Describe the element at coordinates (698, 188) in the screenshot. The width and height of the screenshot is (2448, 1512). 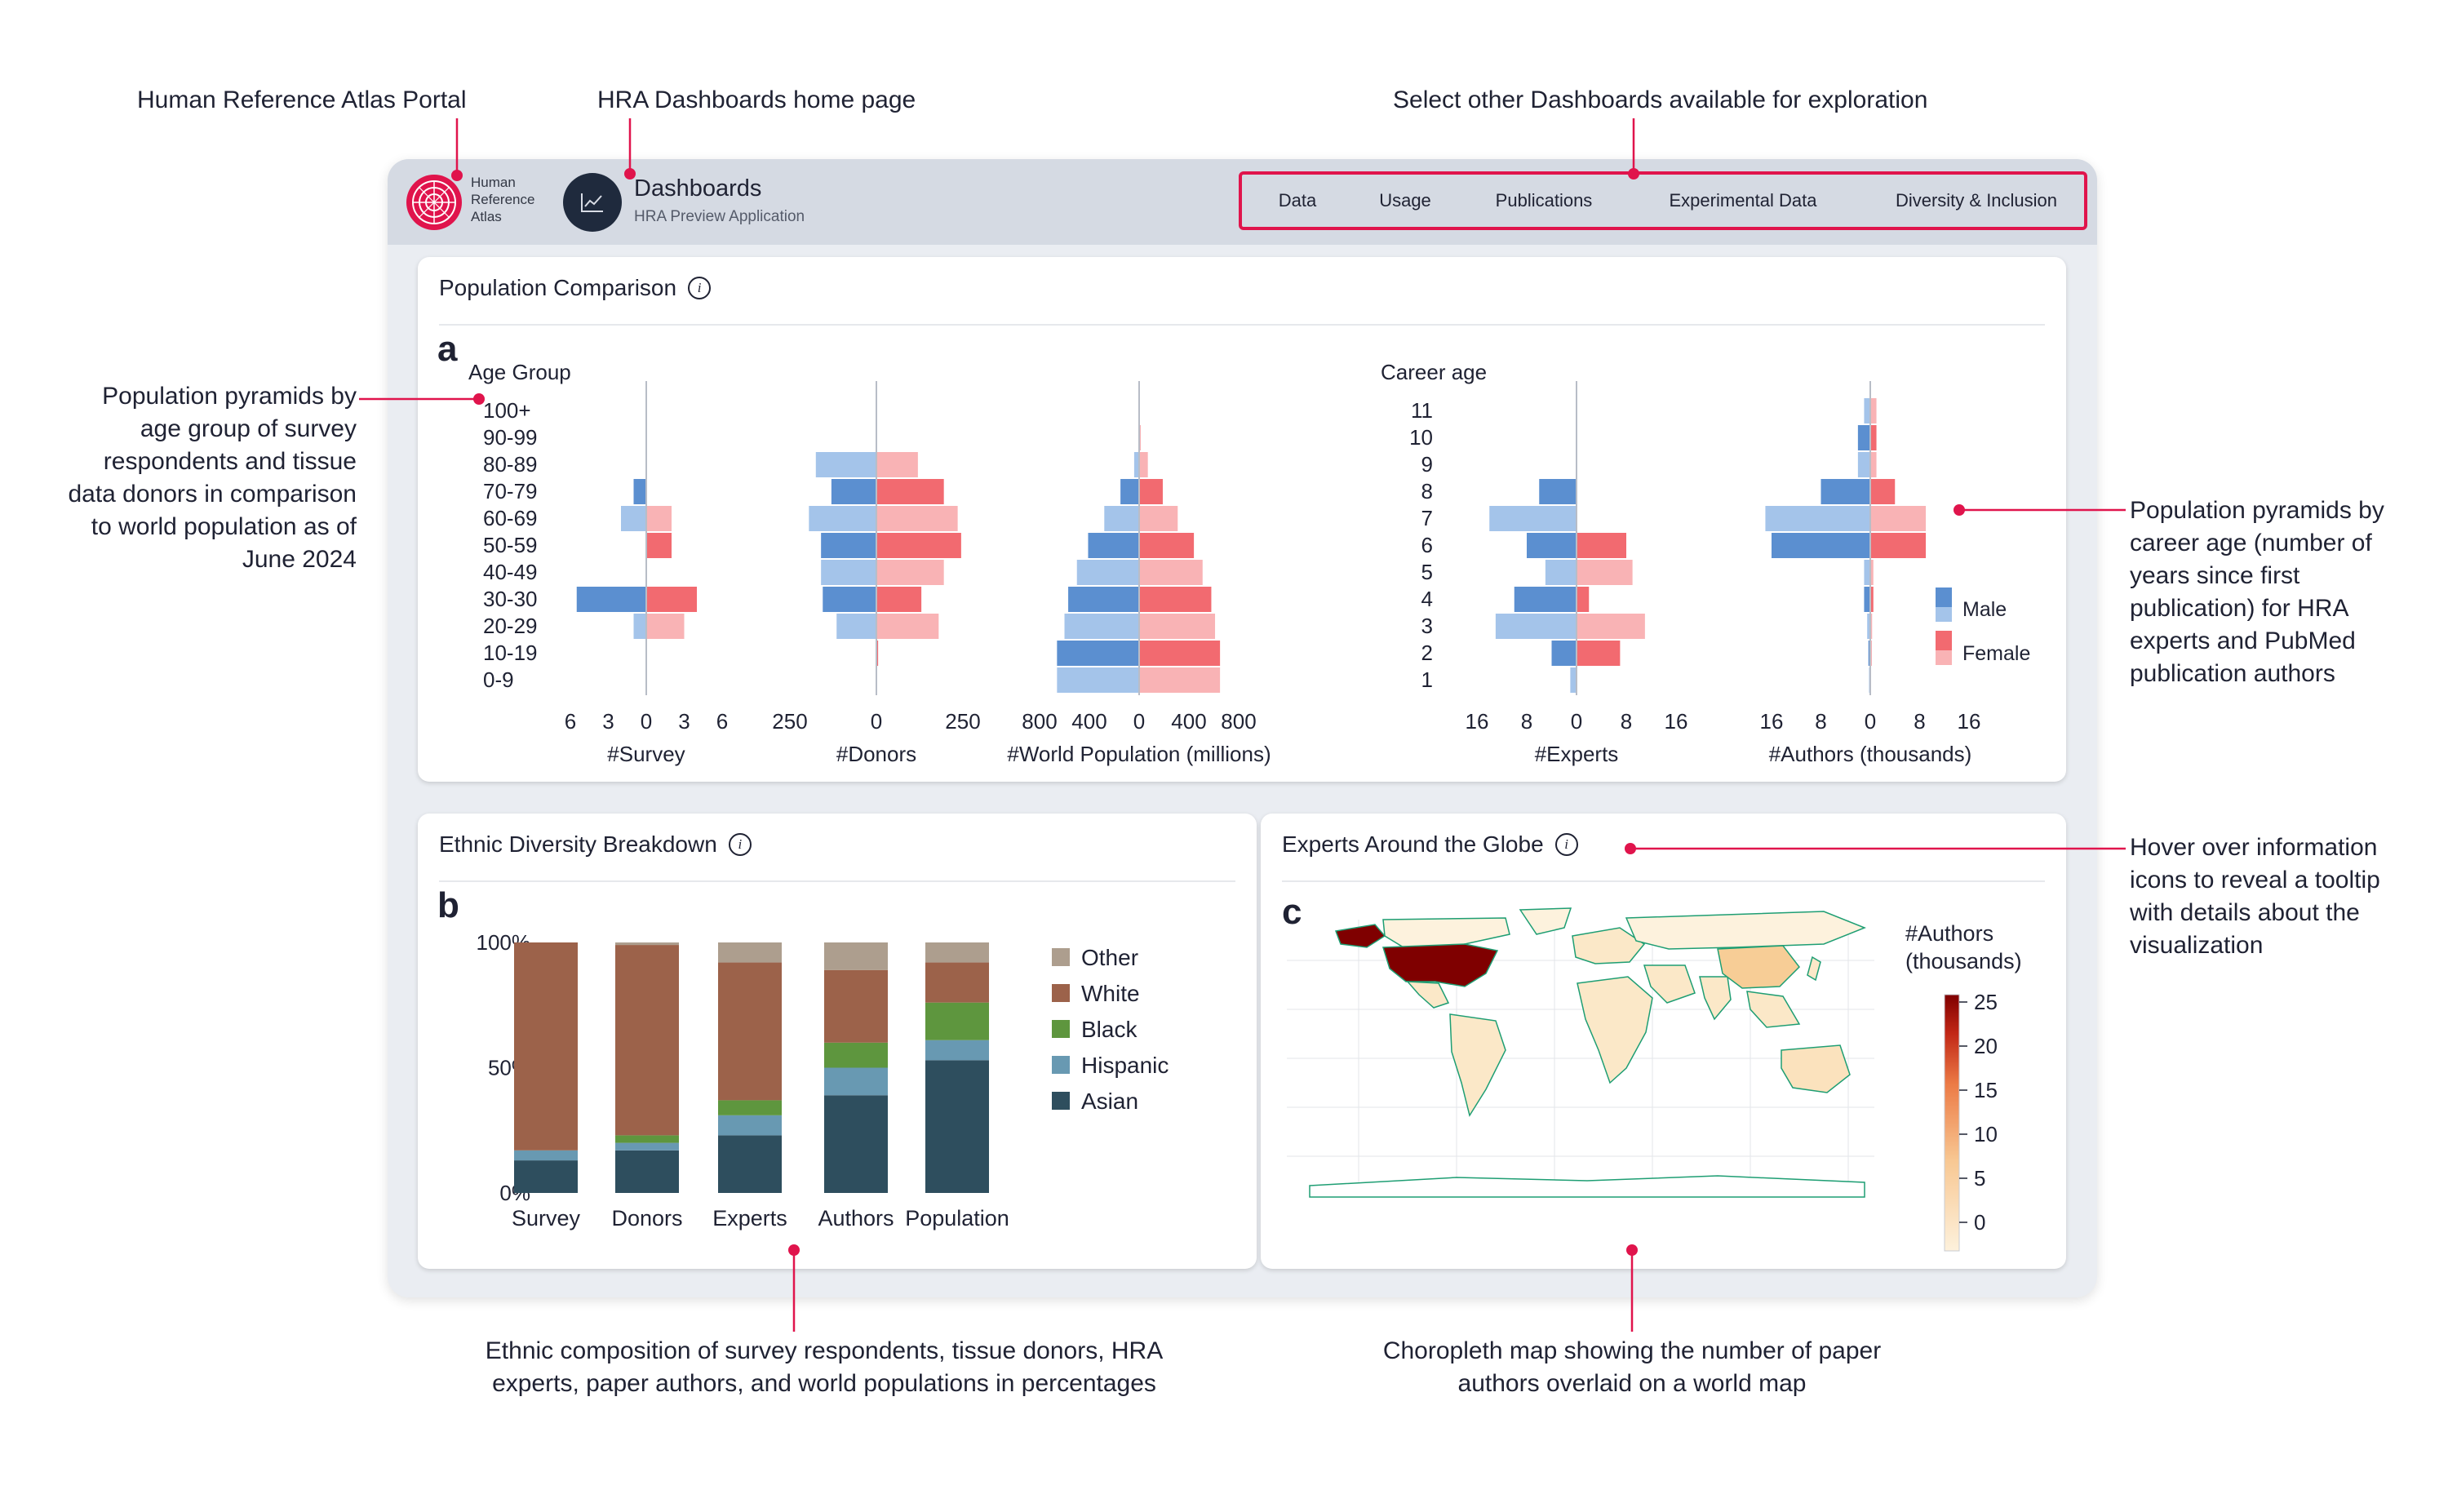
I see `app-title: Dashboards` at that location.